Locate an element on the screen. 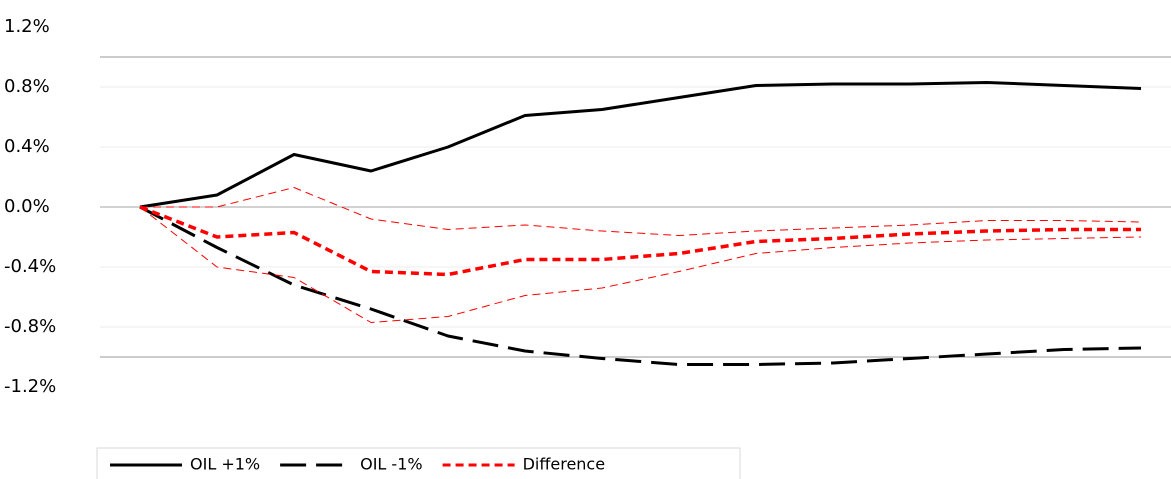 This screenshot has height=479, width=1171. y-tick-label: -1.2% is located at coordinates (30, 386).